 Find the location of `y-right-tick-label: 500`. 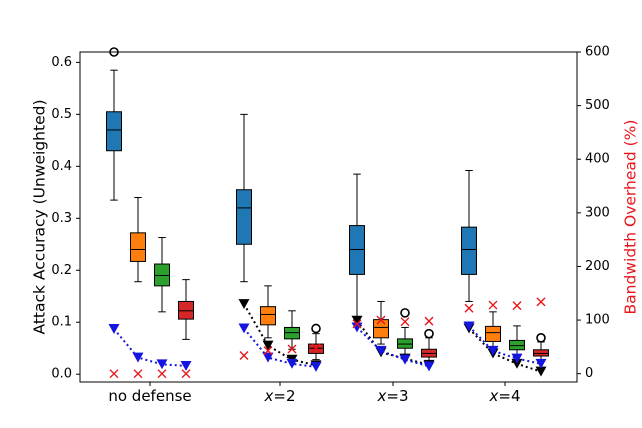

y-right-tick-label: 500 is located at coordinates (597, 105).